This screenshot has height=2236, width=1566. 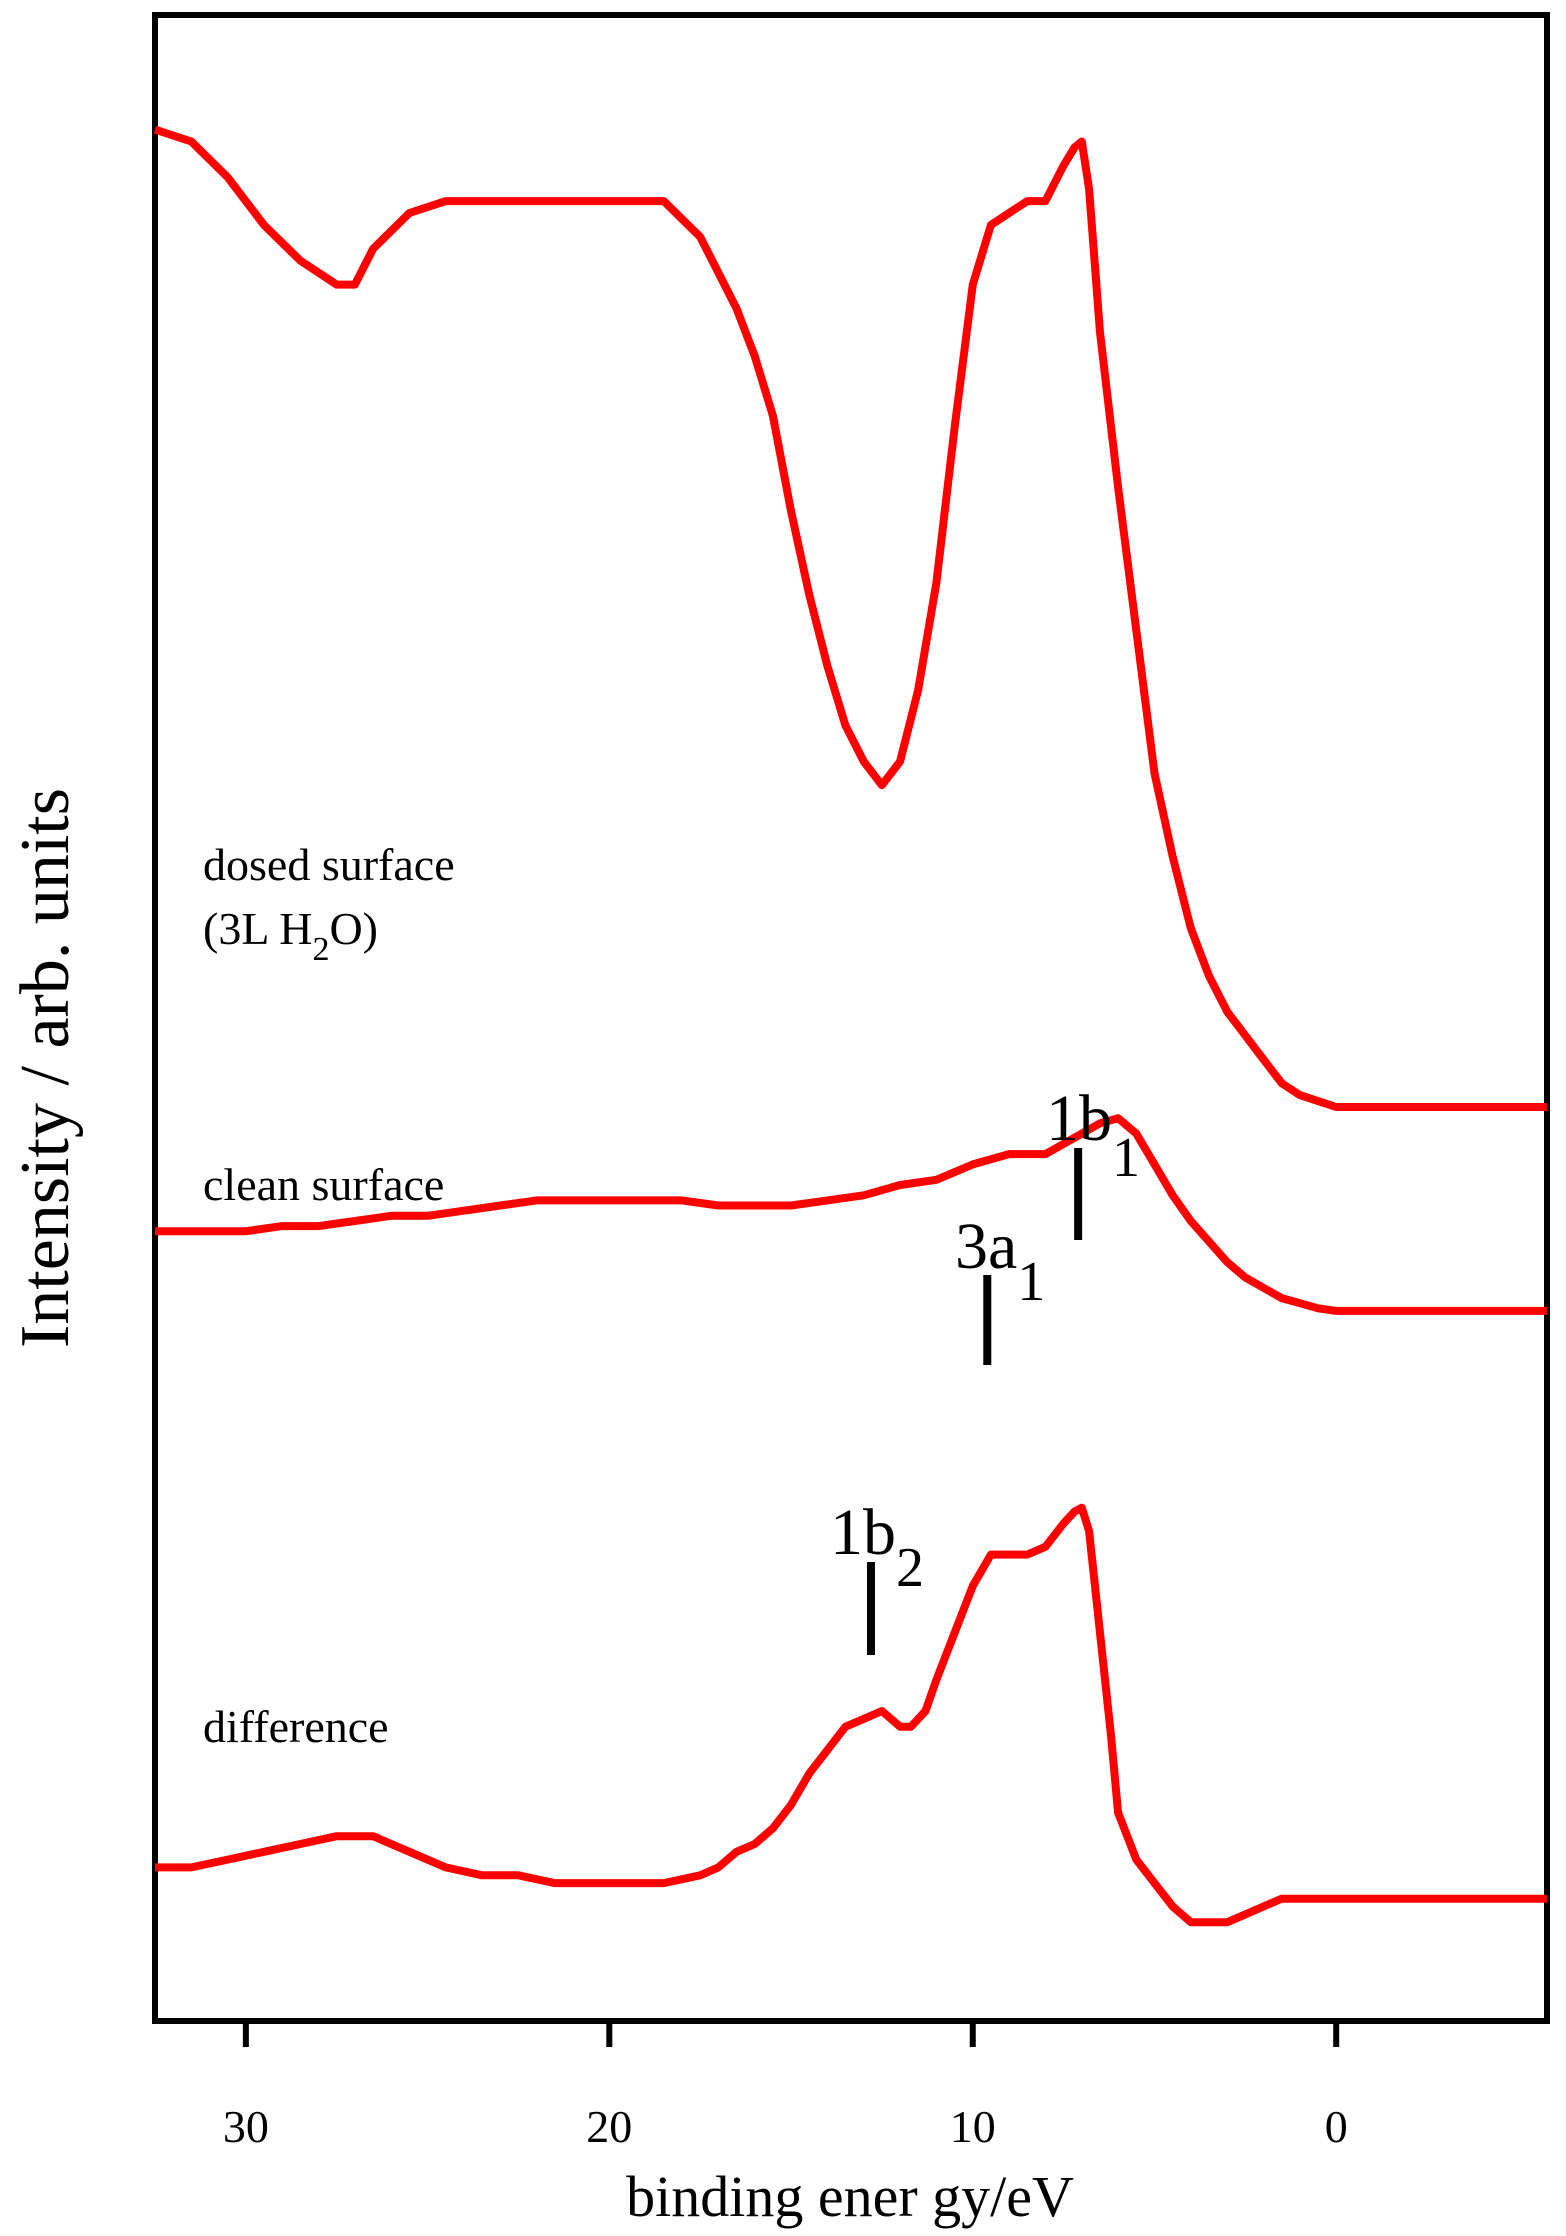 What do you see at coordinates (353, 928) in the screenshot?
I see `dosed-detail-suffix: O)` at bounding box center [353, 928].